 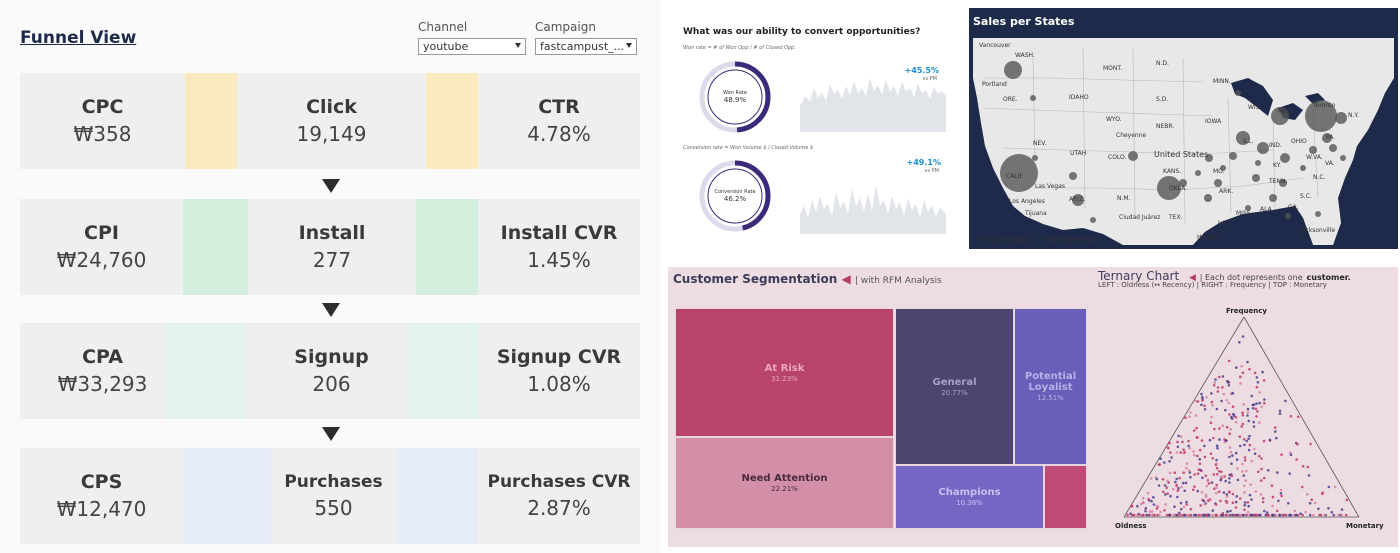 What do you see at coordinates (1255, 107) in the screenshot?
I see `map-label: WIS.` at bounding box center [1255, 107].